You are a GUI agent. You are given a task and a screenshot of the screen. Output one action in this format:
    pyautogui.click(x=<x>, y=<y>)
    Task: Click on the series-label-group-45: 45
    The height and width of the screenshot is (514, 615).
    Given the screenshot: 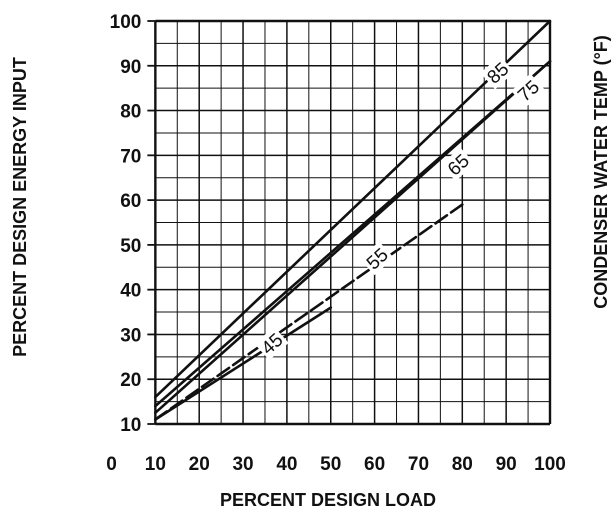 What is the action you would take?
    pyautogui.click(x=271, y=343)
    